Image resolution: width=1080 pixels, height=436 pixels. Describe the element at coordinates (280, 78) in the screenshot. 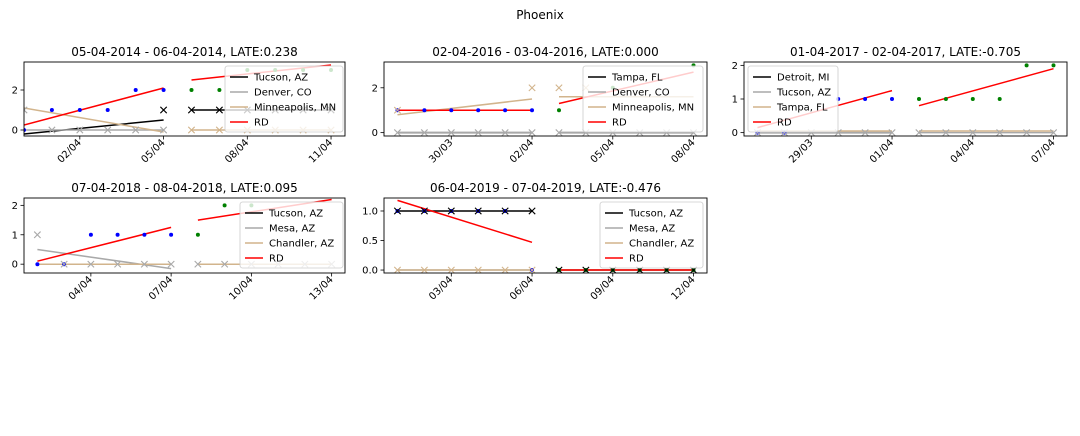

I see `legend-label: Tucson, AZ` at that location.